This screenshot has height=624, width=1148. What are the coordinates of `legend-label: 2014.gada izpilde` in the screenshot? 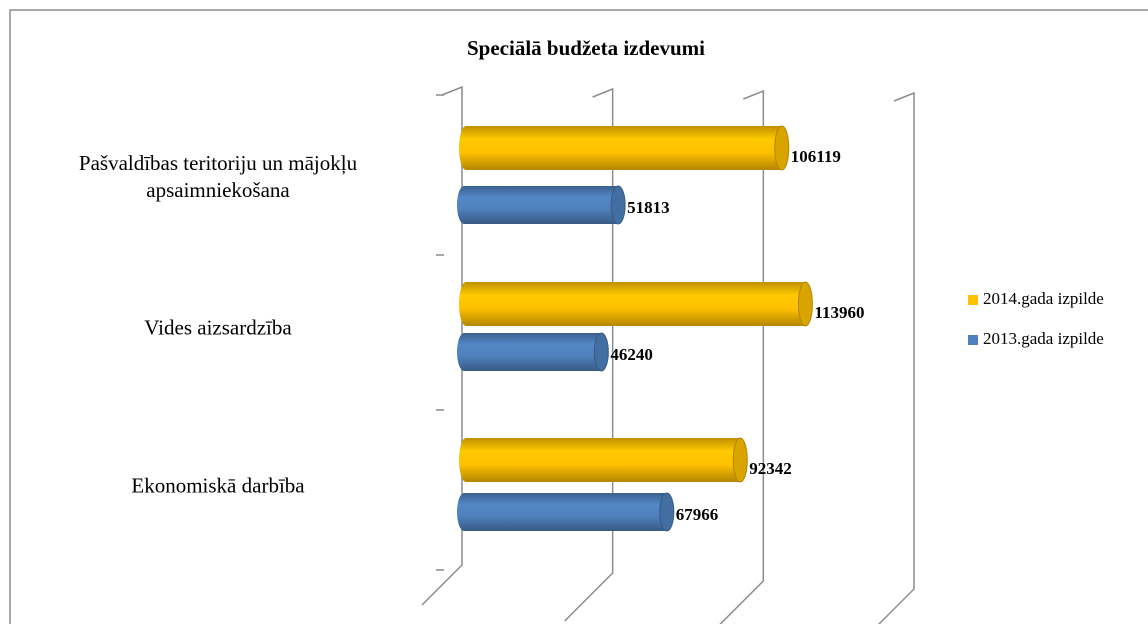 It's located at (1043, 298).